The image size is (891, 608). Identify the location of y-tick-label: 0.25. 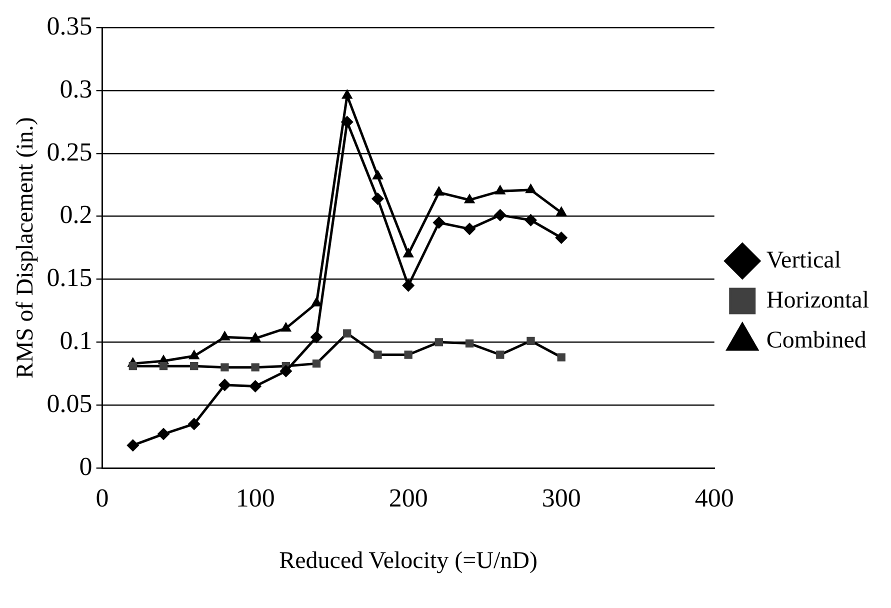
(69, 151).